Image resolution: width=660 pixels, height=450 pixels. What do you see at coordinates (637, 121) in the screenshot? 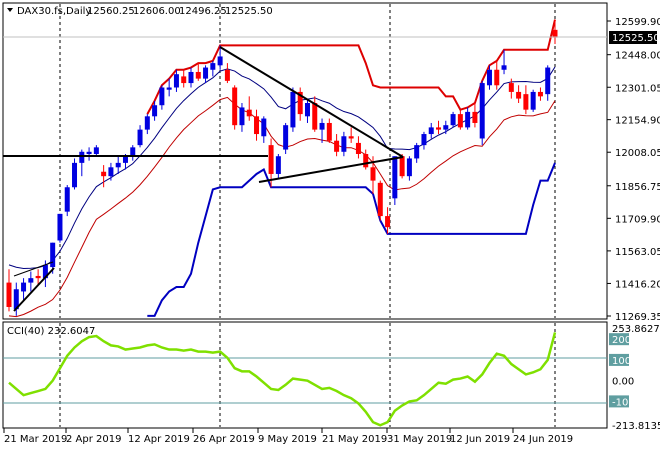
I see `price-tick-label: 12154.90` at bounding box center [637, 121].